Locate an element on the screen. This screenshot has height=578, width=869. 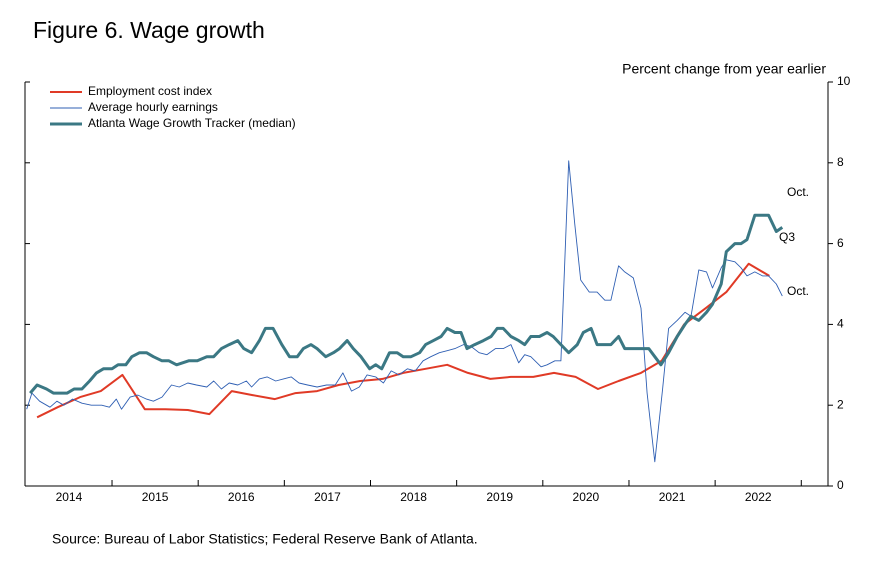
y-tick-label: 6 is located at coordinates (840, 243).